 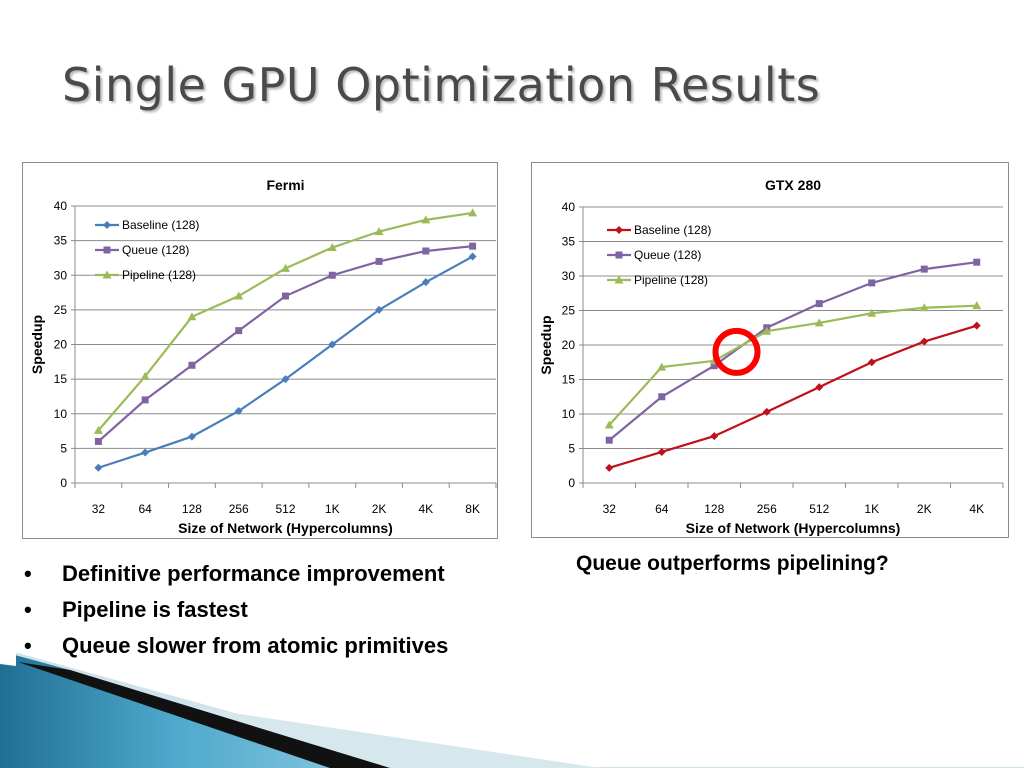 What do you see at coordinates (672, 230) in the screenshot?
I see `gtx-legend-label: Baseline (128)` at bounding box center [672, 230].